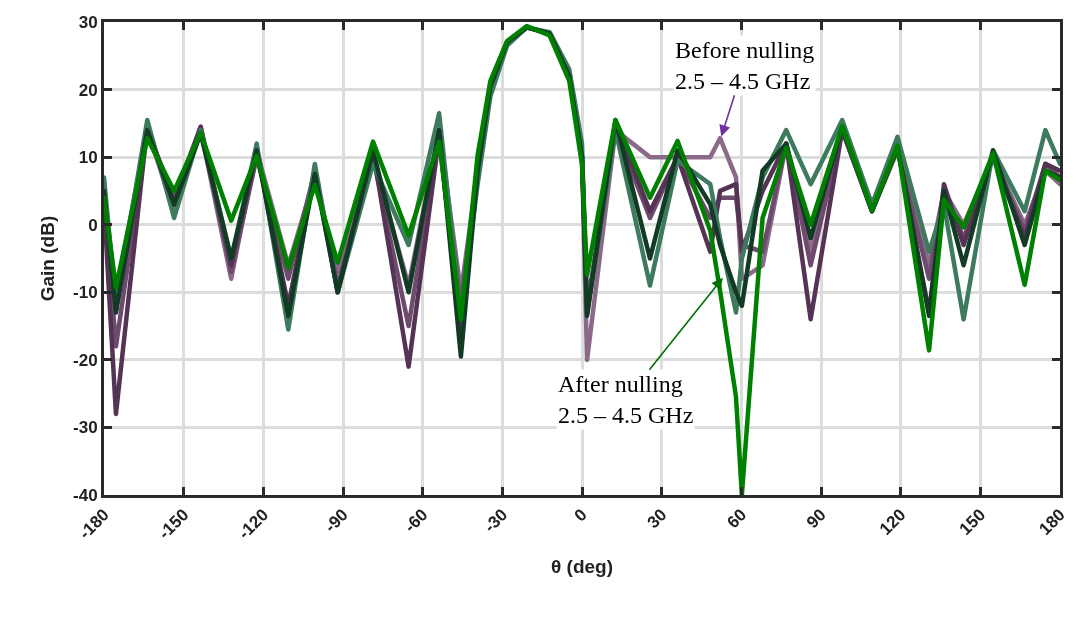 The width and height of the screenshot is (1084, 621). Describe the element at coordinates (657, 519) in the screenshot. I see `x-tick-label: 30` at that location.